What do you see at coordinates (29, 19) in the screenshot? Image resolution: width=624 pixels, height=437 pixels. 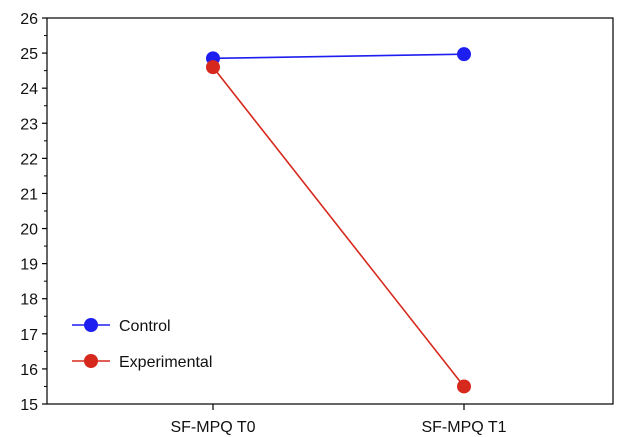 I see `y-tick-label: 26` at bounding box center [29, 19].